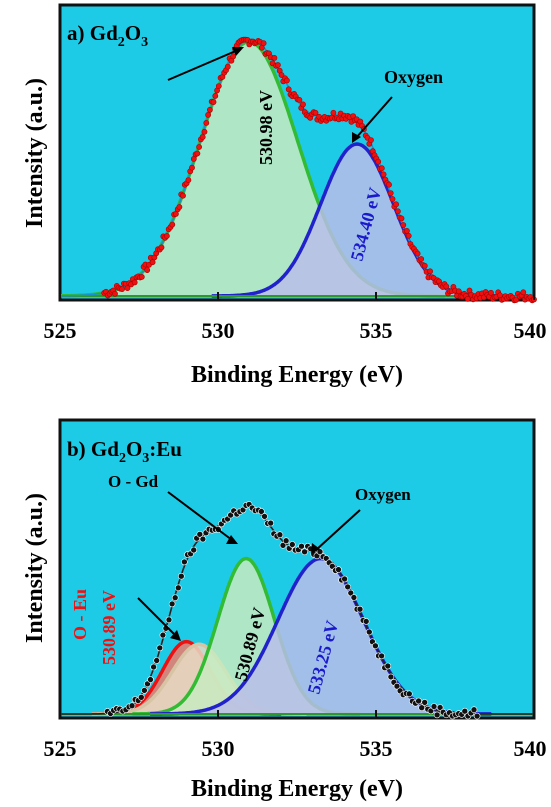 The image size is (551, 807). I want to click on arrowhead-b-o-eu, so click(175, 635).